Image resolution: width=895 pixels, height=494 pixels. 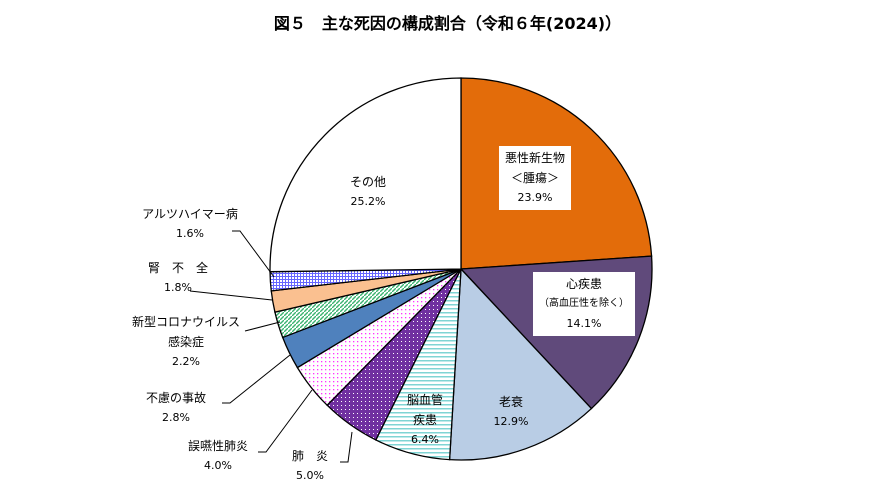 What do you see at coordinates (178, 277) in the screenshot?
I see `label-renal-failure: 腎 不 全 1.8%` at bounding box center [178, 277].